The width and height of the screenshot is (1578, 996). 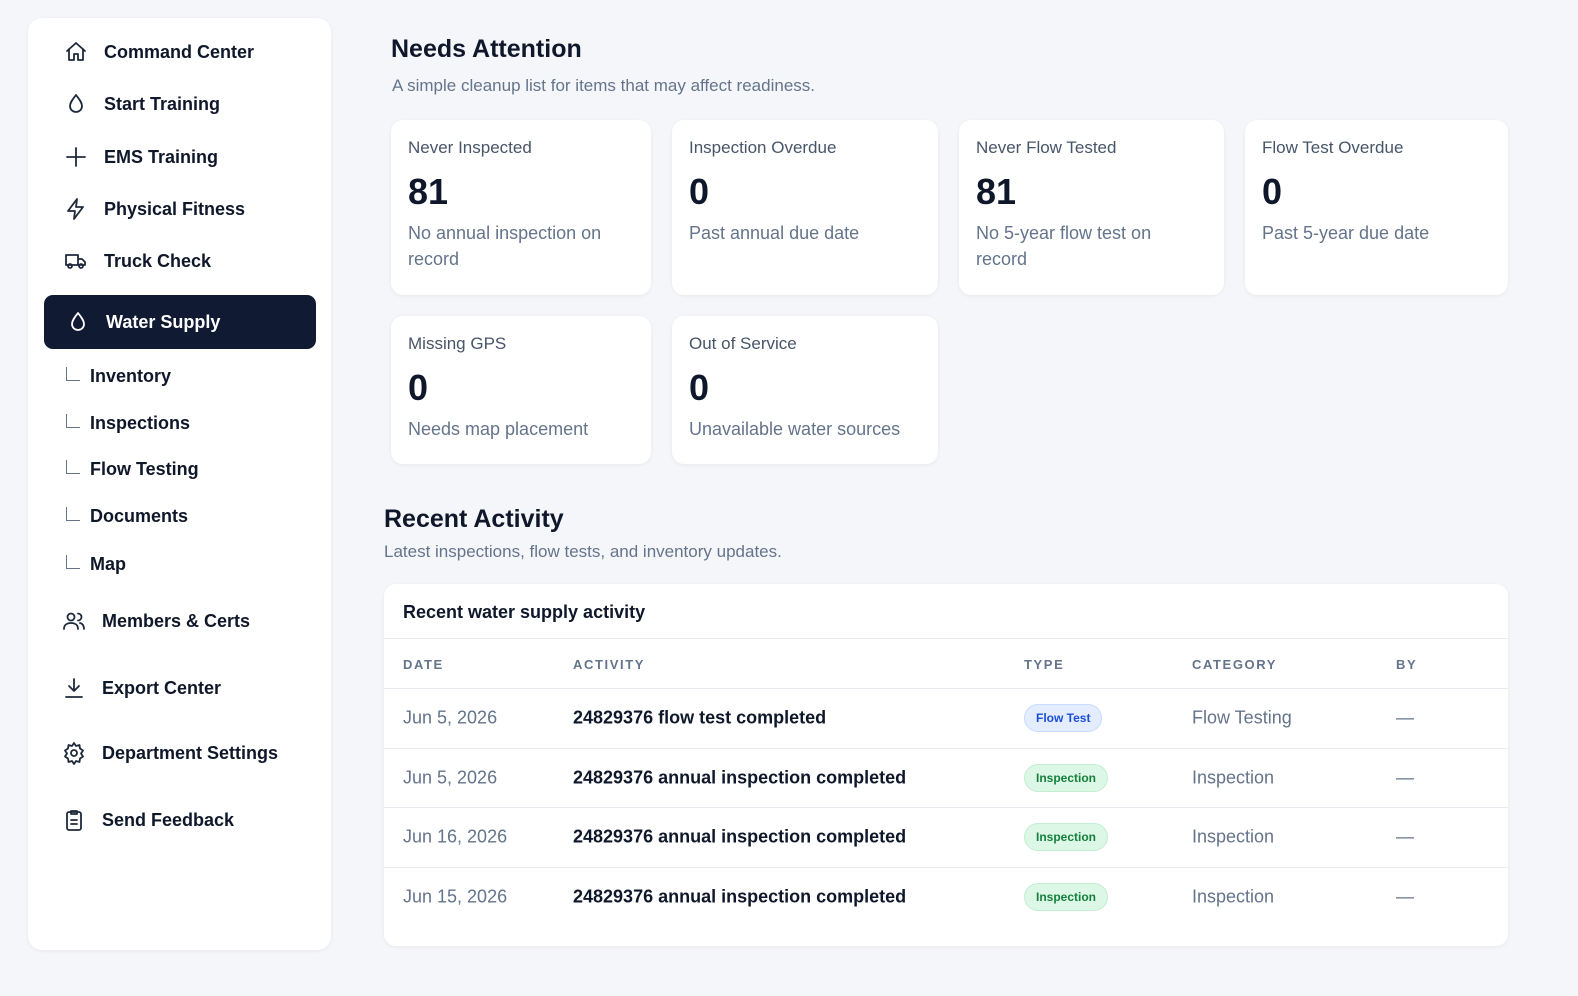 I want to click on stat-card: Out of Service 0 Unavailable water sources, so click(x=805, y=390).